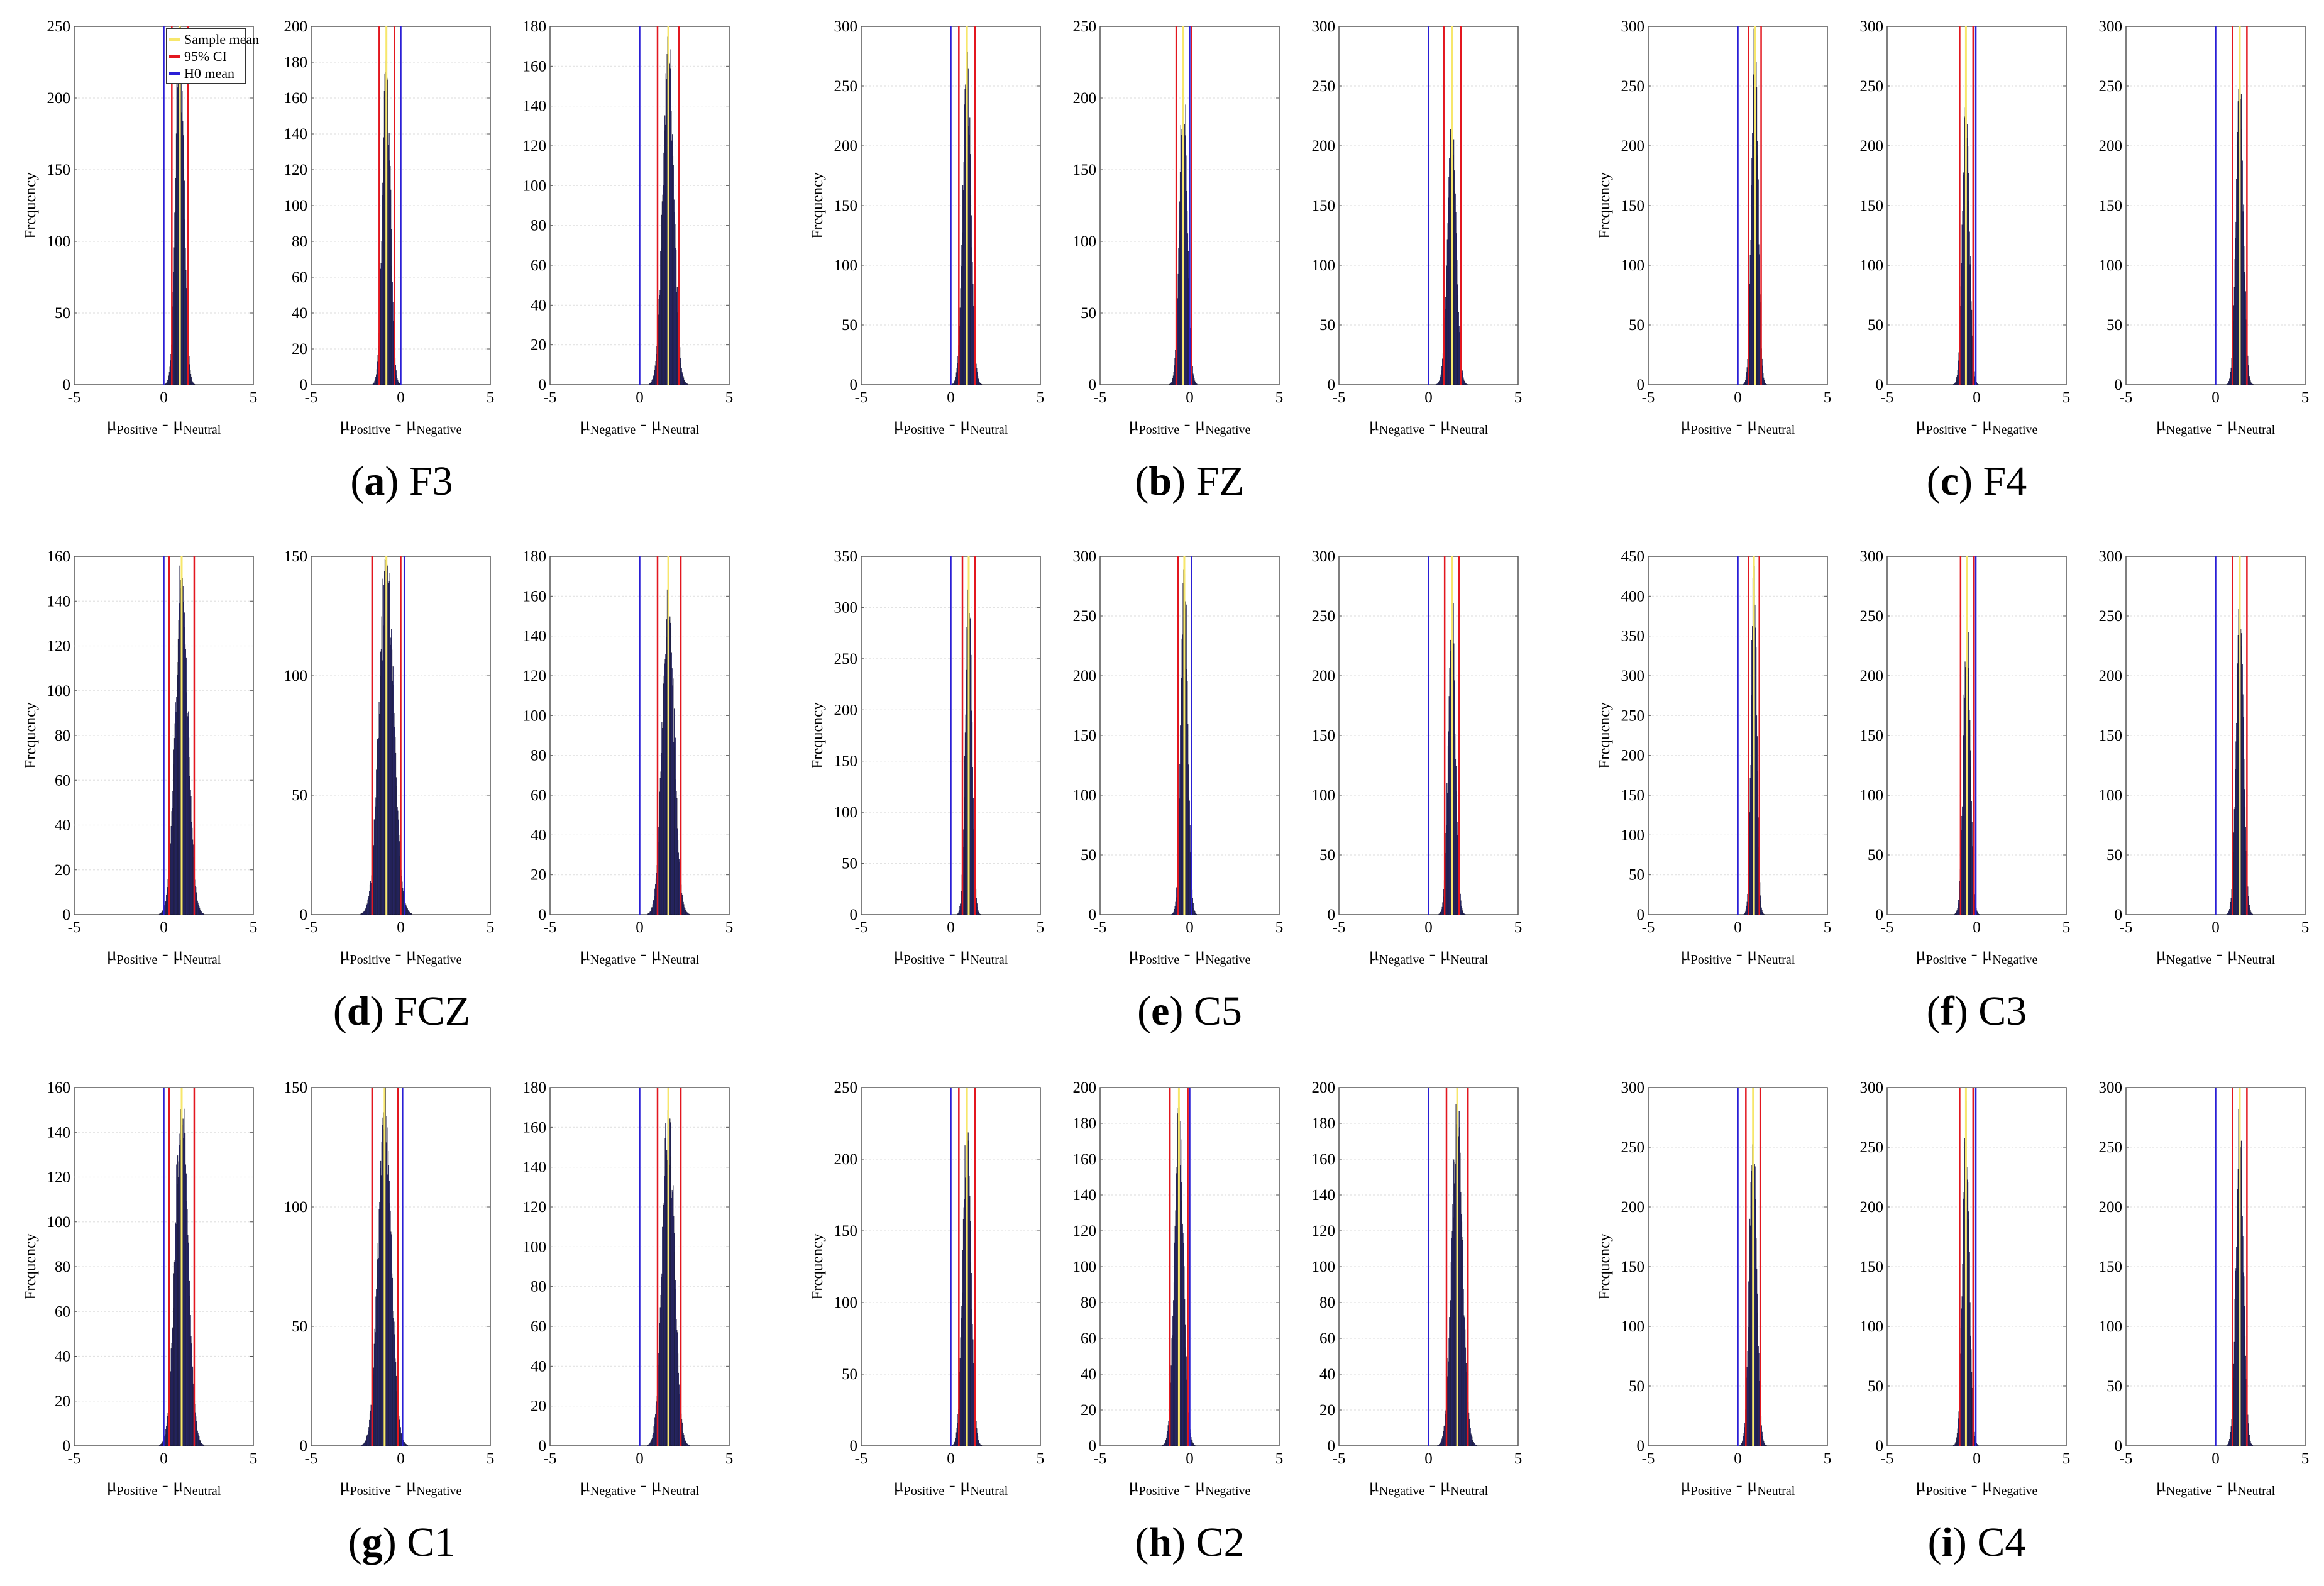  I want to click on y-tick-label: 400, so click(1633, 596).